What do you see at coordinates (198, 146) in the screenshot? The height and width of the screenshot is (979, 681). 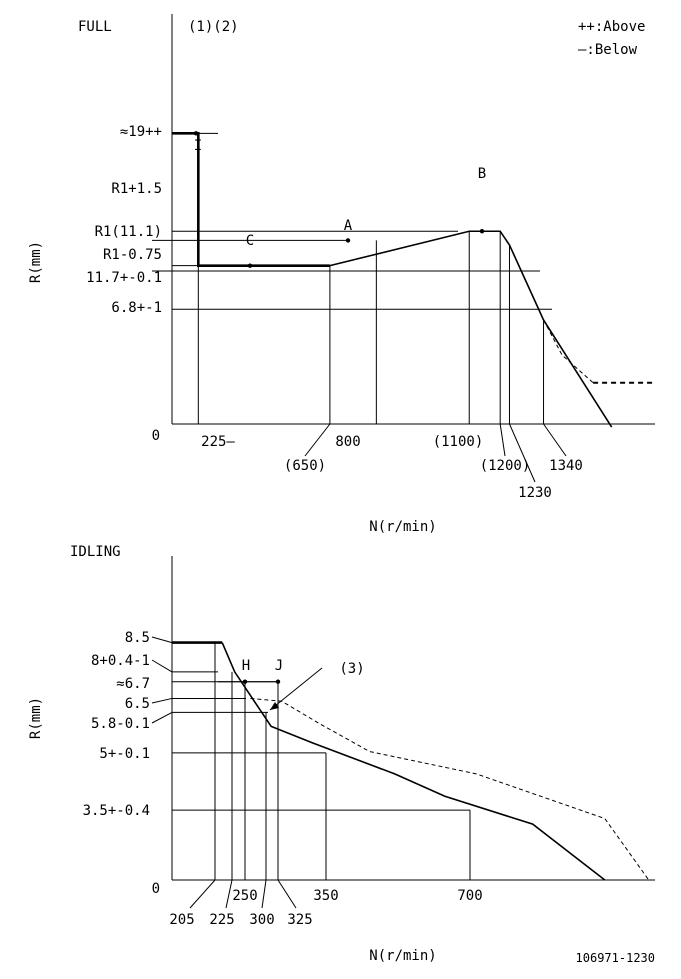 I see `full-point-label: I` at bounding box center [198, 146].